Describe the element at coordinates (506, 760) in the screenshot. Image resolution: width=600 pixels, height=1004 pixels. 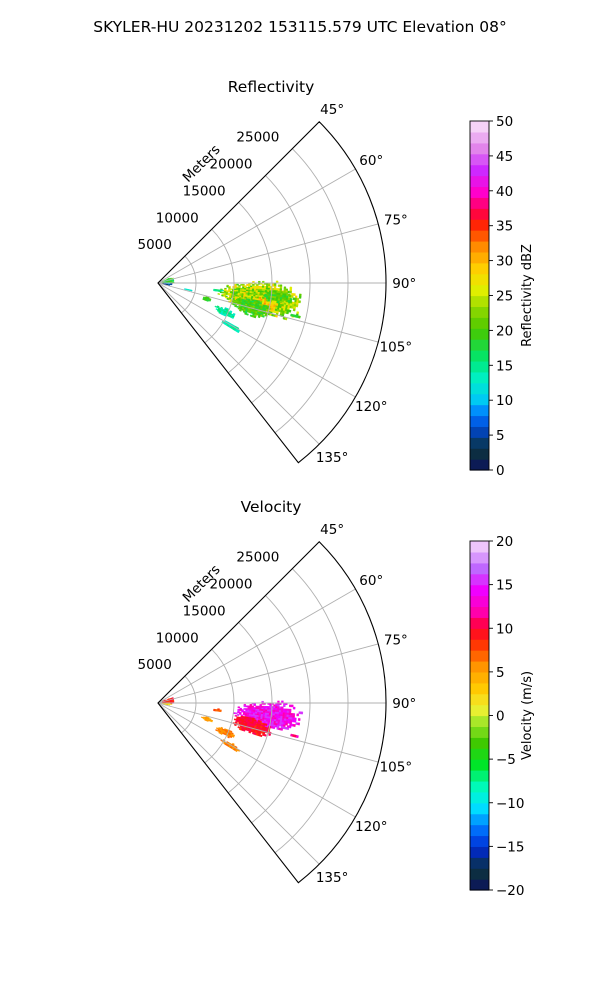
I see `velocity-colorbar-tick-label: −5` at that location.